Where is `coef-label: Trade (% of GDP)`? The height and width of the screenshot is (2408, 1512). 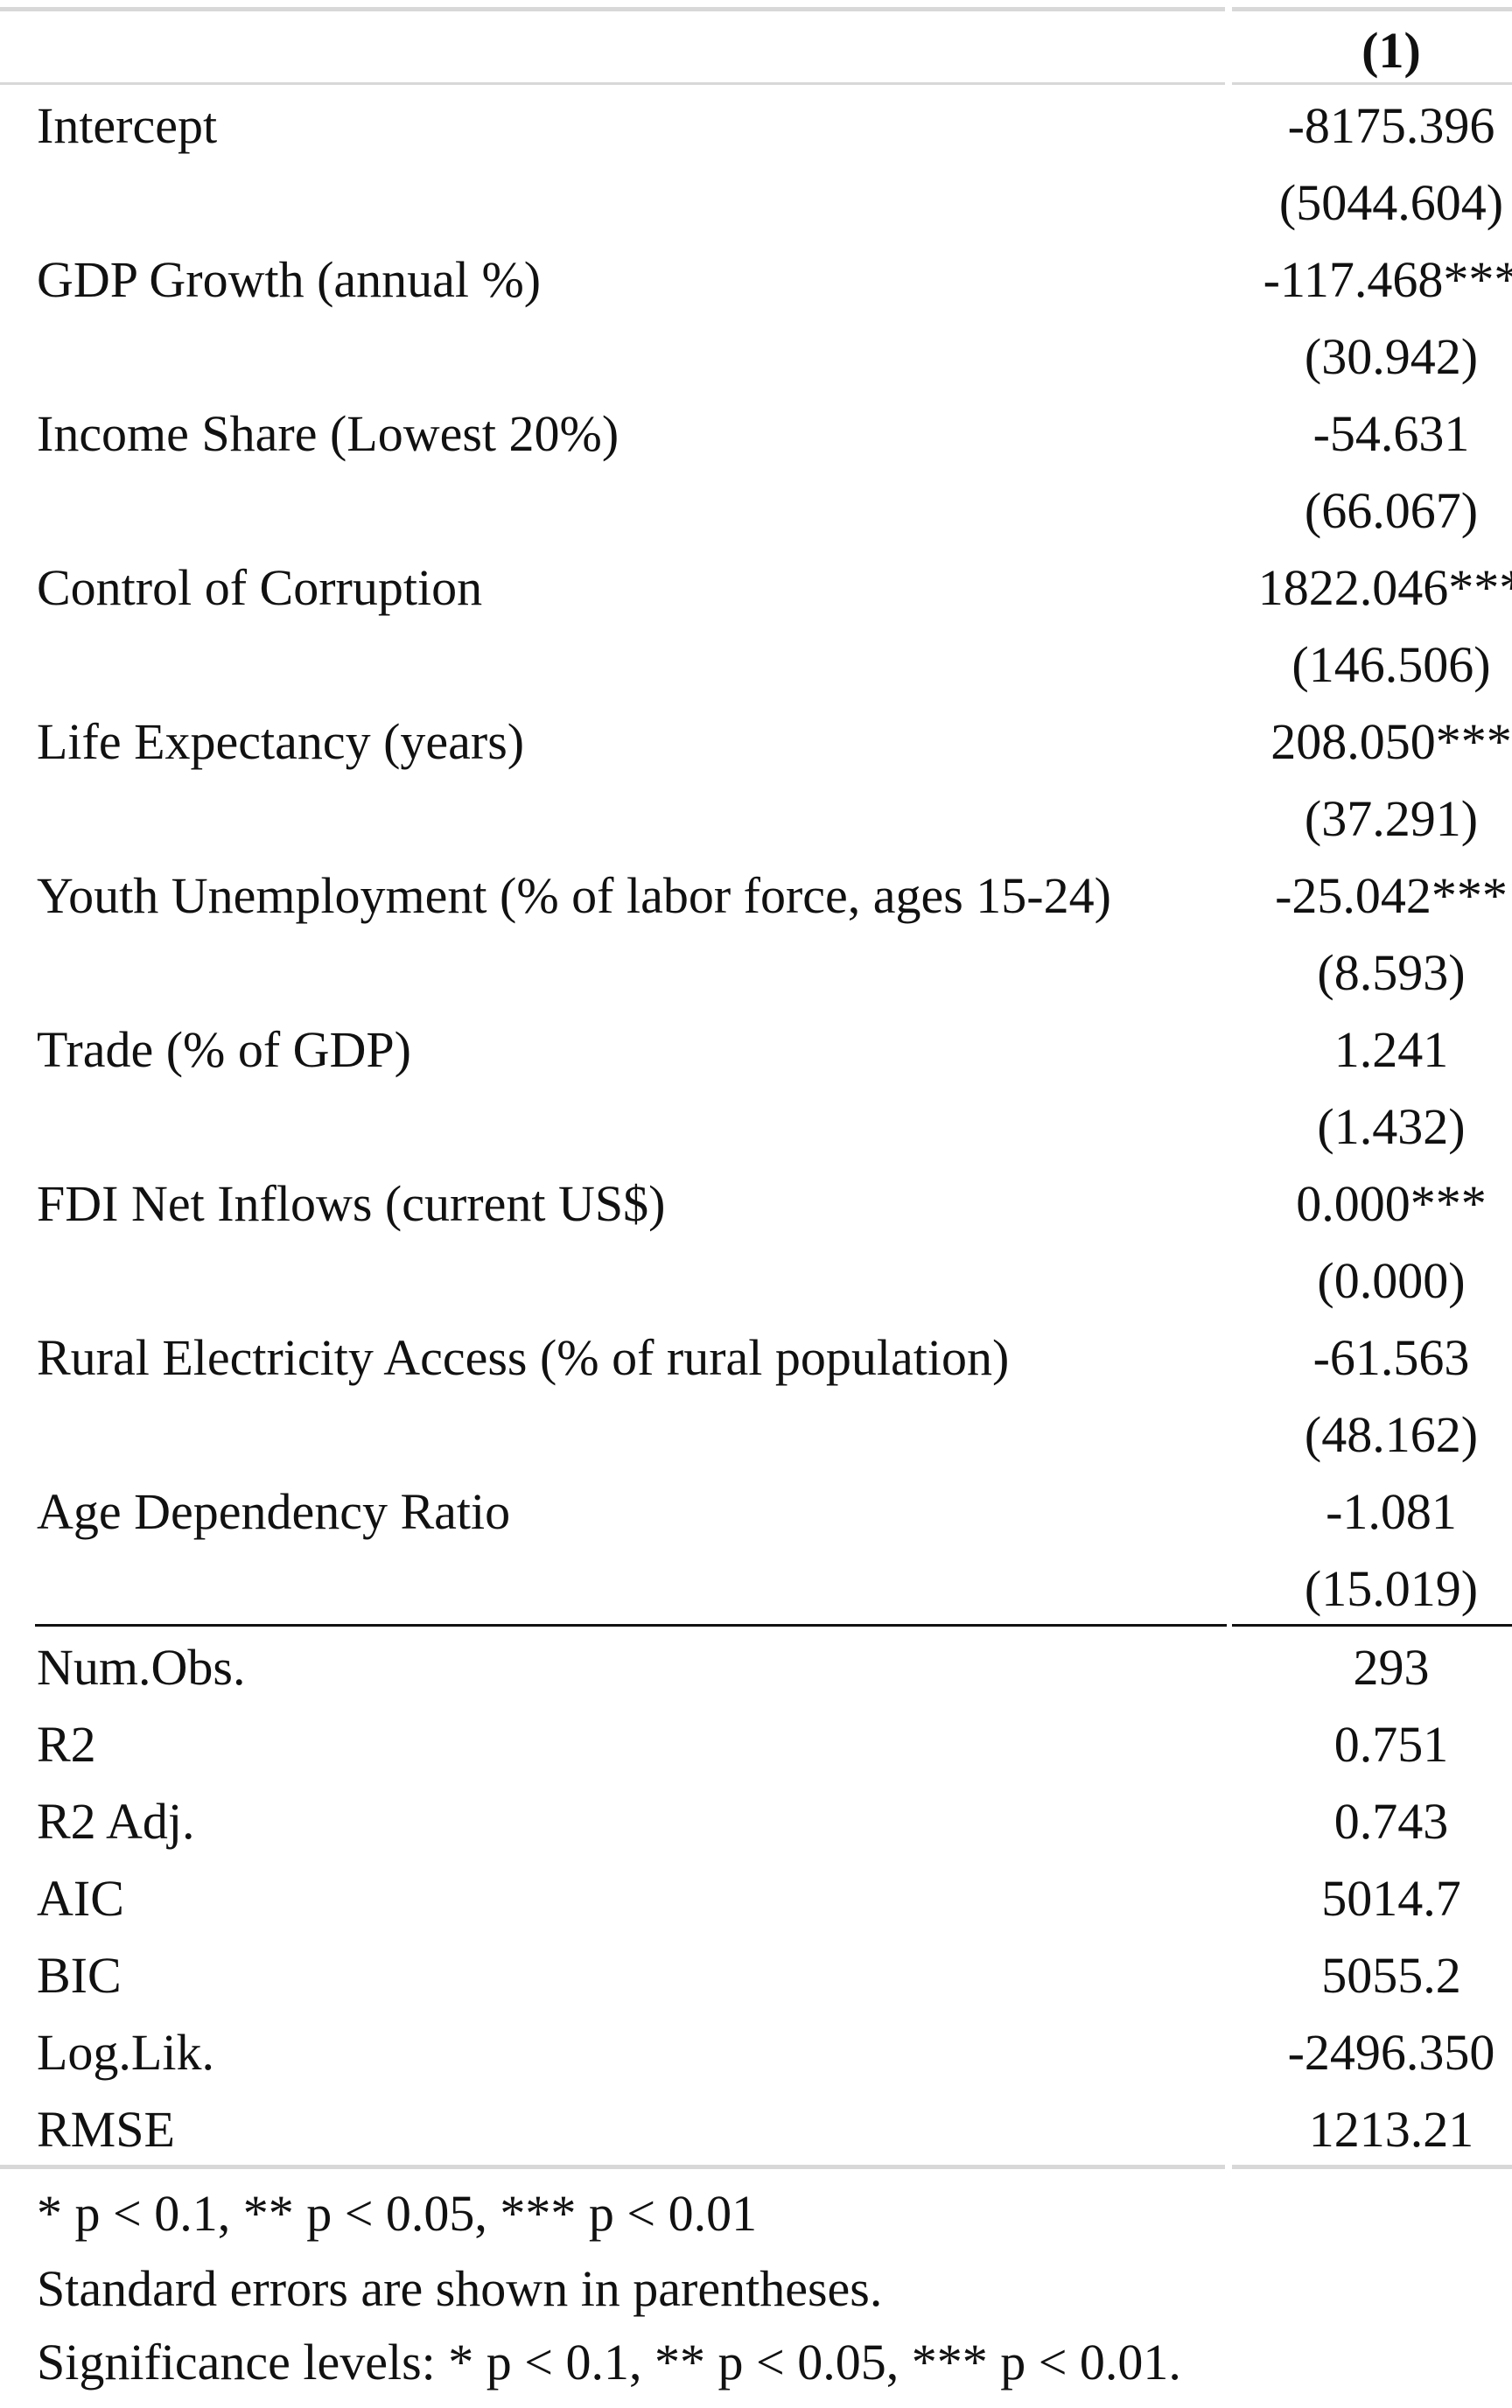
coef-label: Trade (% of GDP) is located at coordinates (224, 1049).